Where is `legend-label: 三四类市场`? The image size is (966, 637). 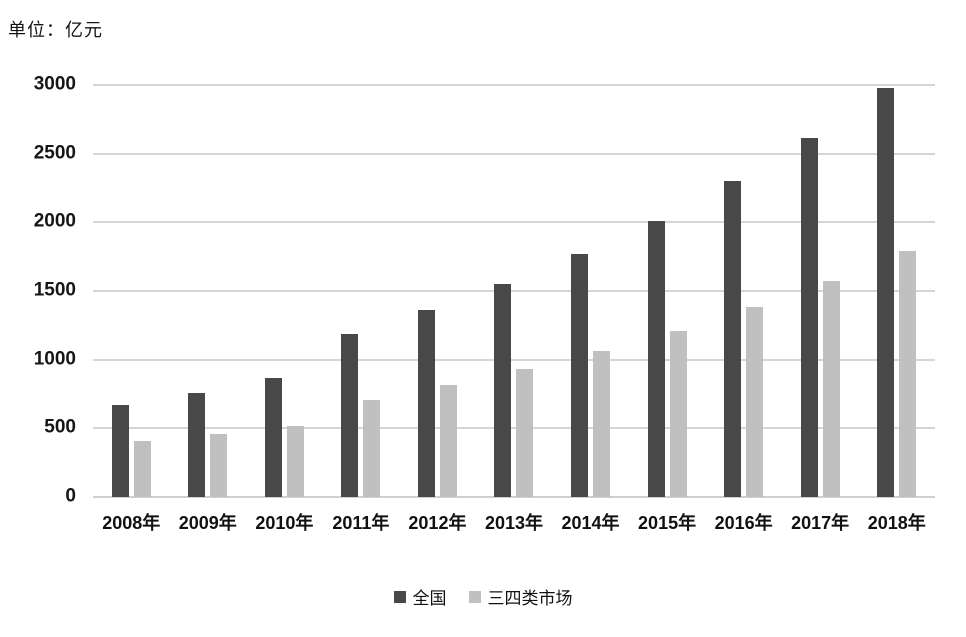
legend-label: 三四类市场 is located at coordinates (530, 598).